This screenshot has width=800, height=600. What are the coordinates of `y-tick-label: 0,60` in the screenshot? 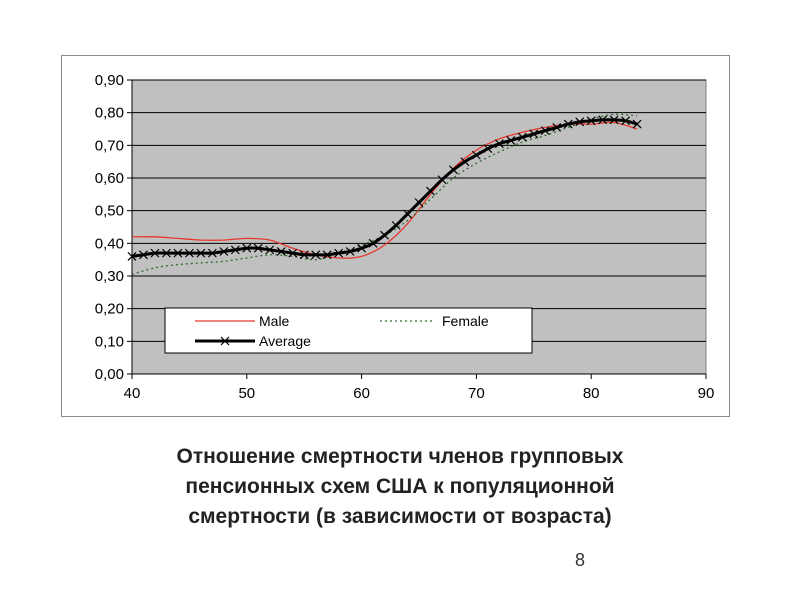 It's located at (109, 178).